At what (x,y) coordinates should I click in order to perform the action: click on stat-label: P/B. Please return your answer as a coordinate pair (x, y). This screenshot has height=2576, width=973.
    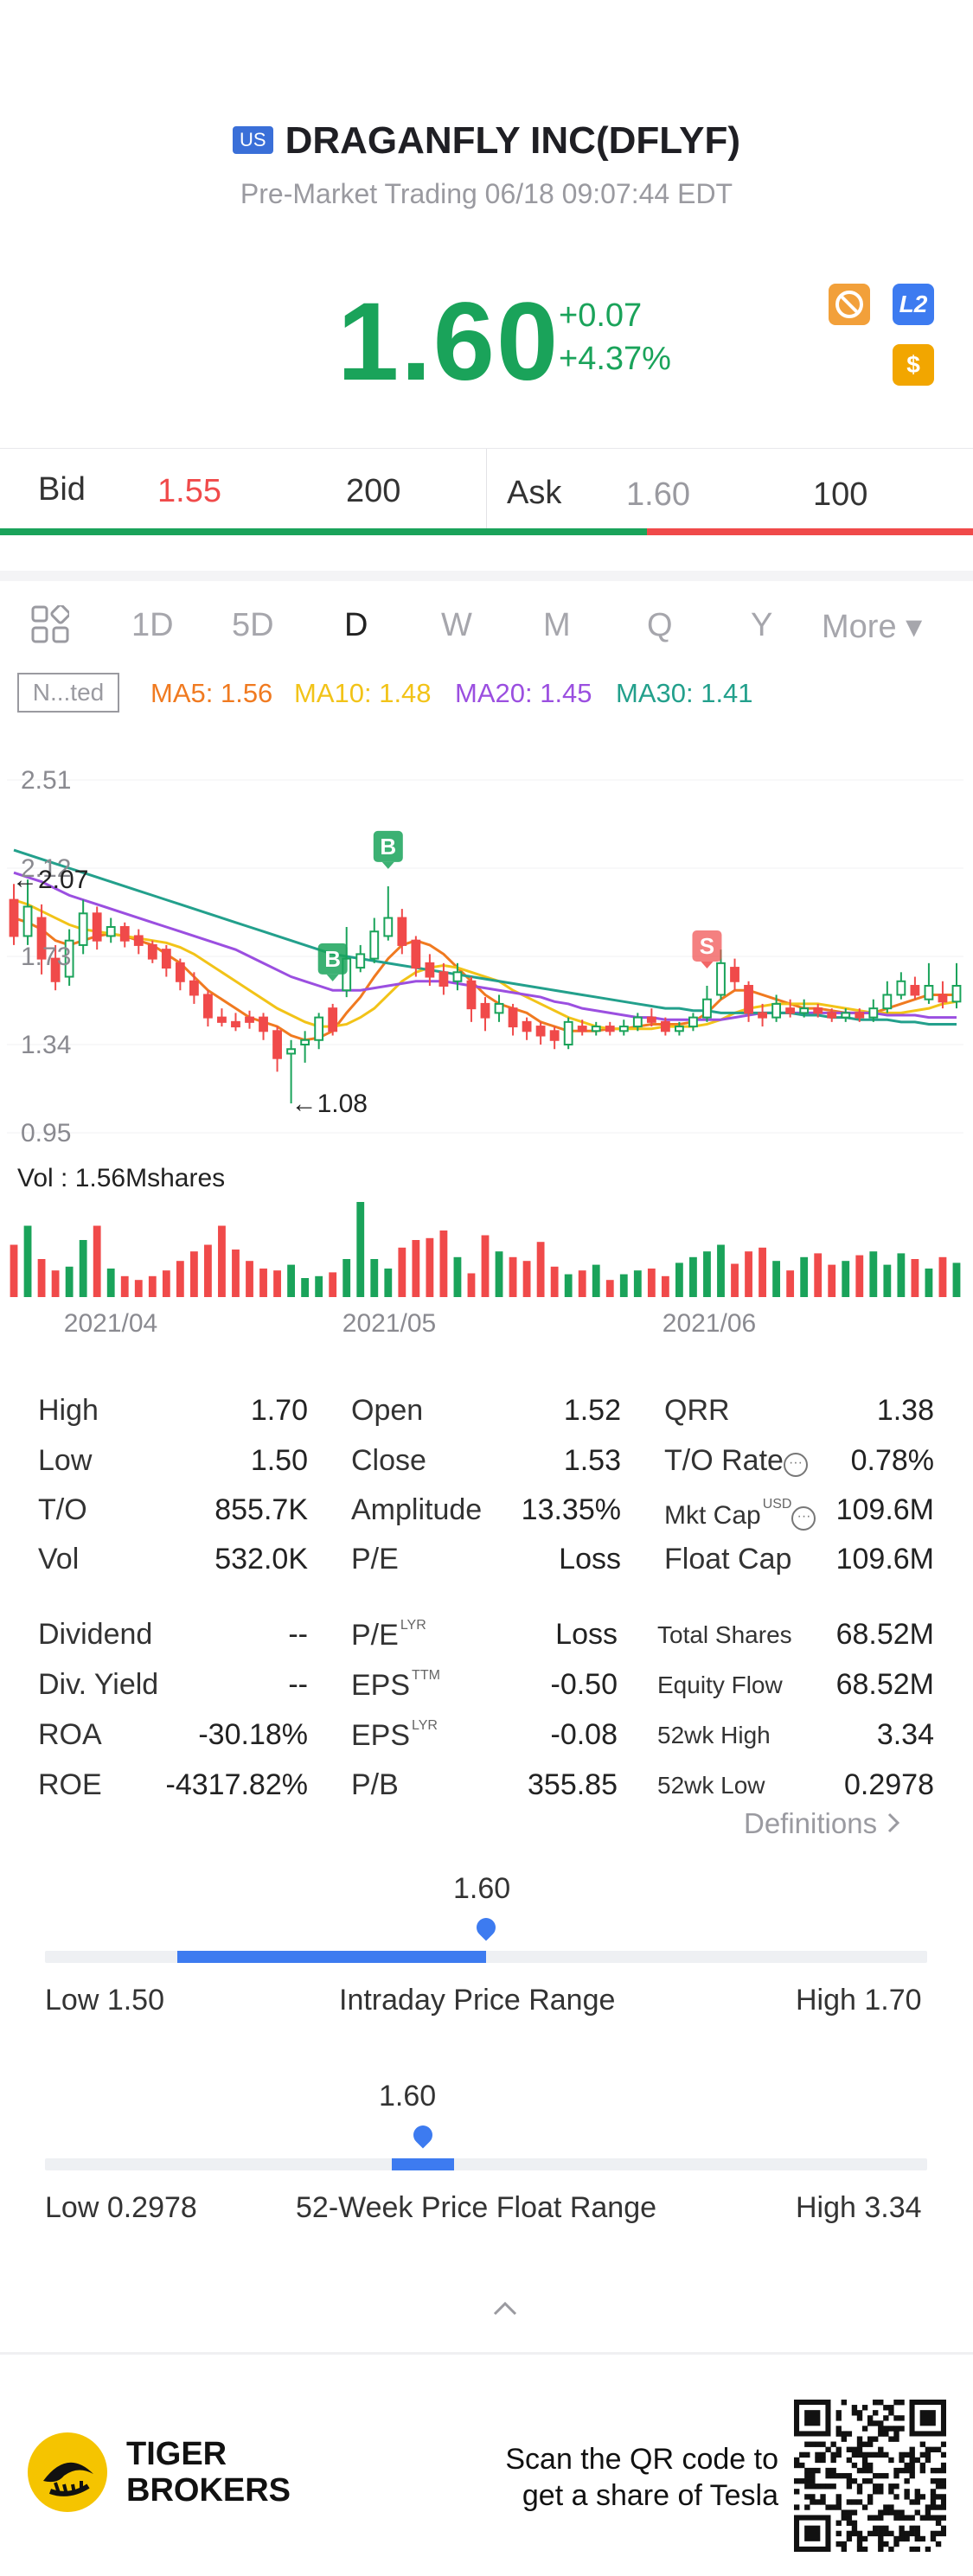
    Looking at the image, I should click on (375, 1785).